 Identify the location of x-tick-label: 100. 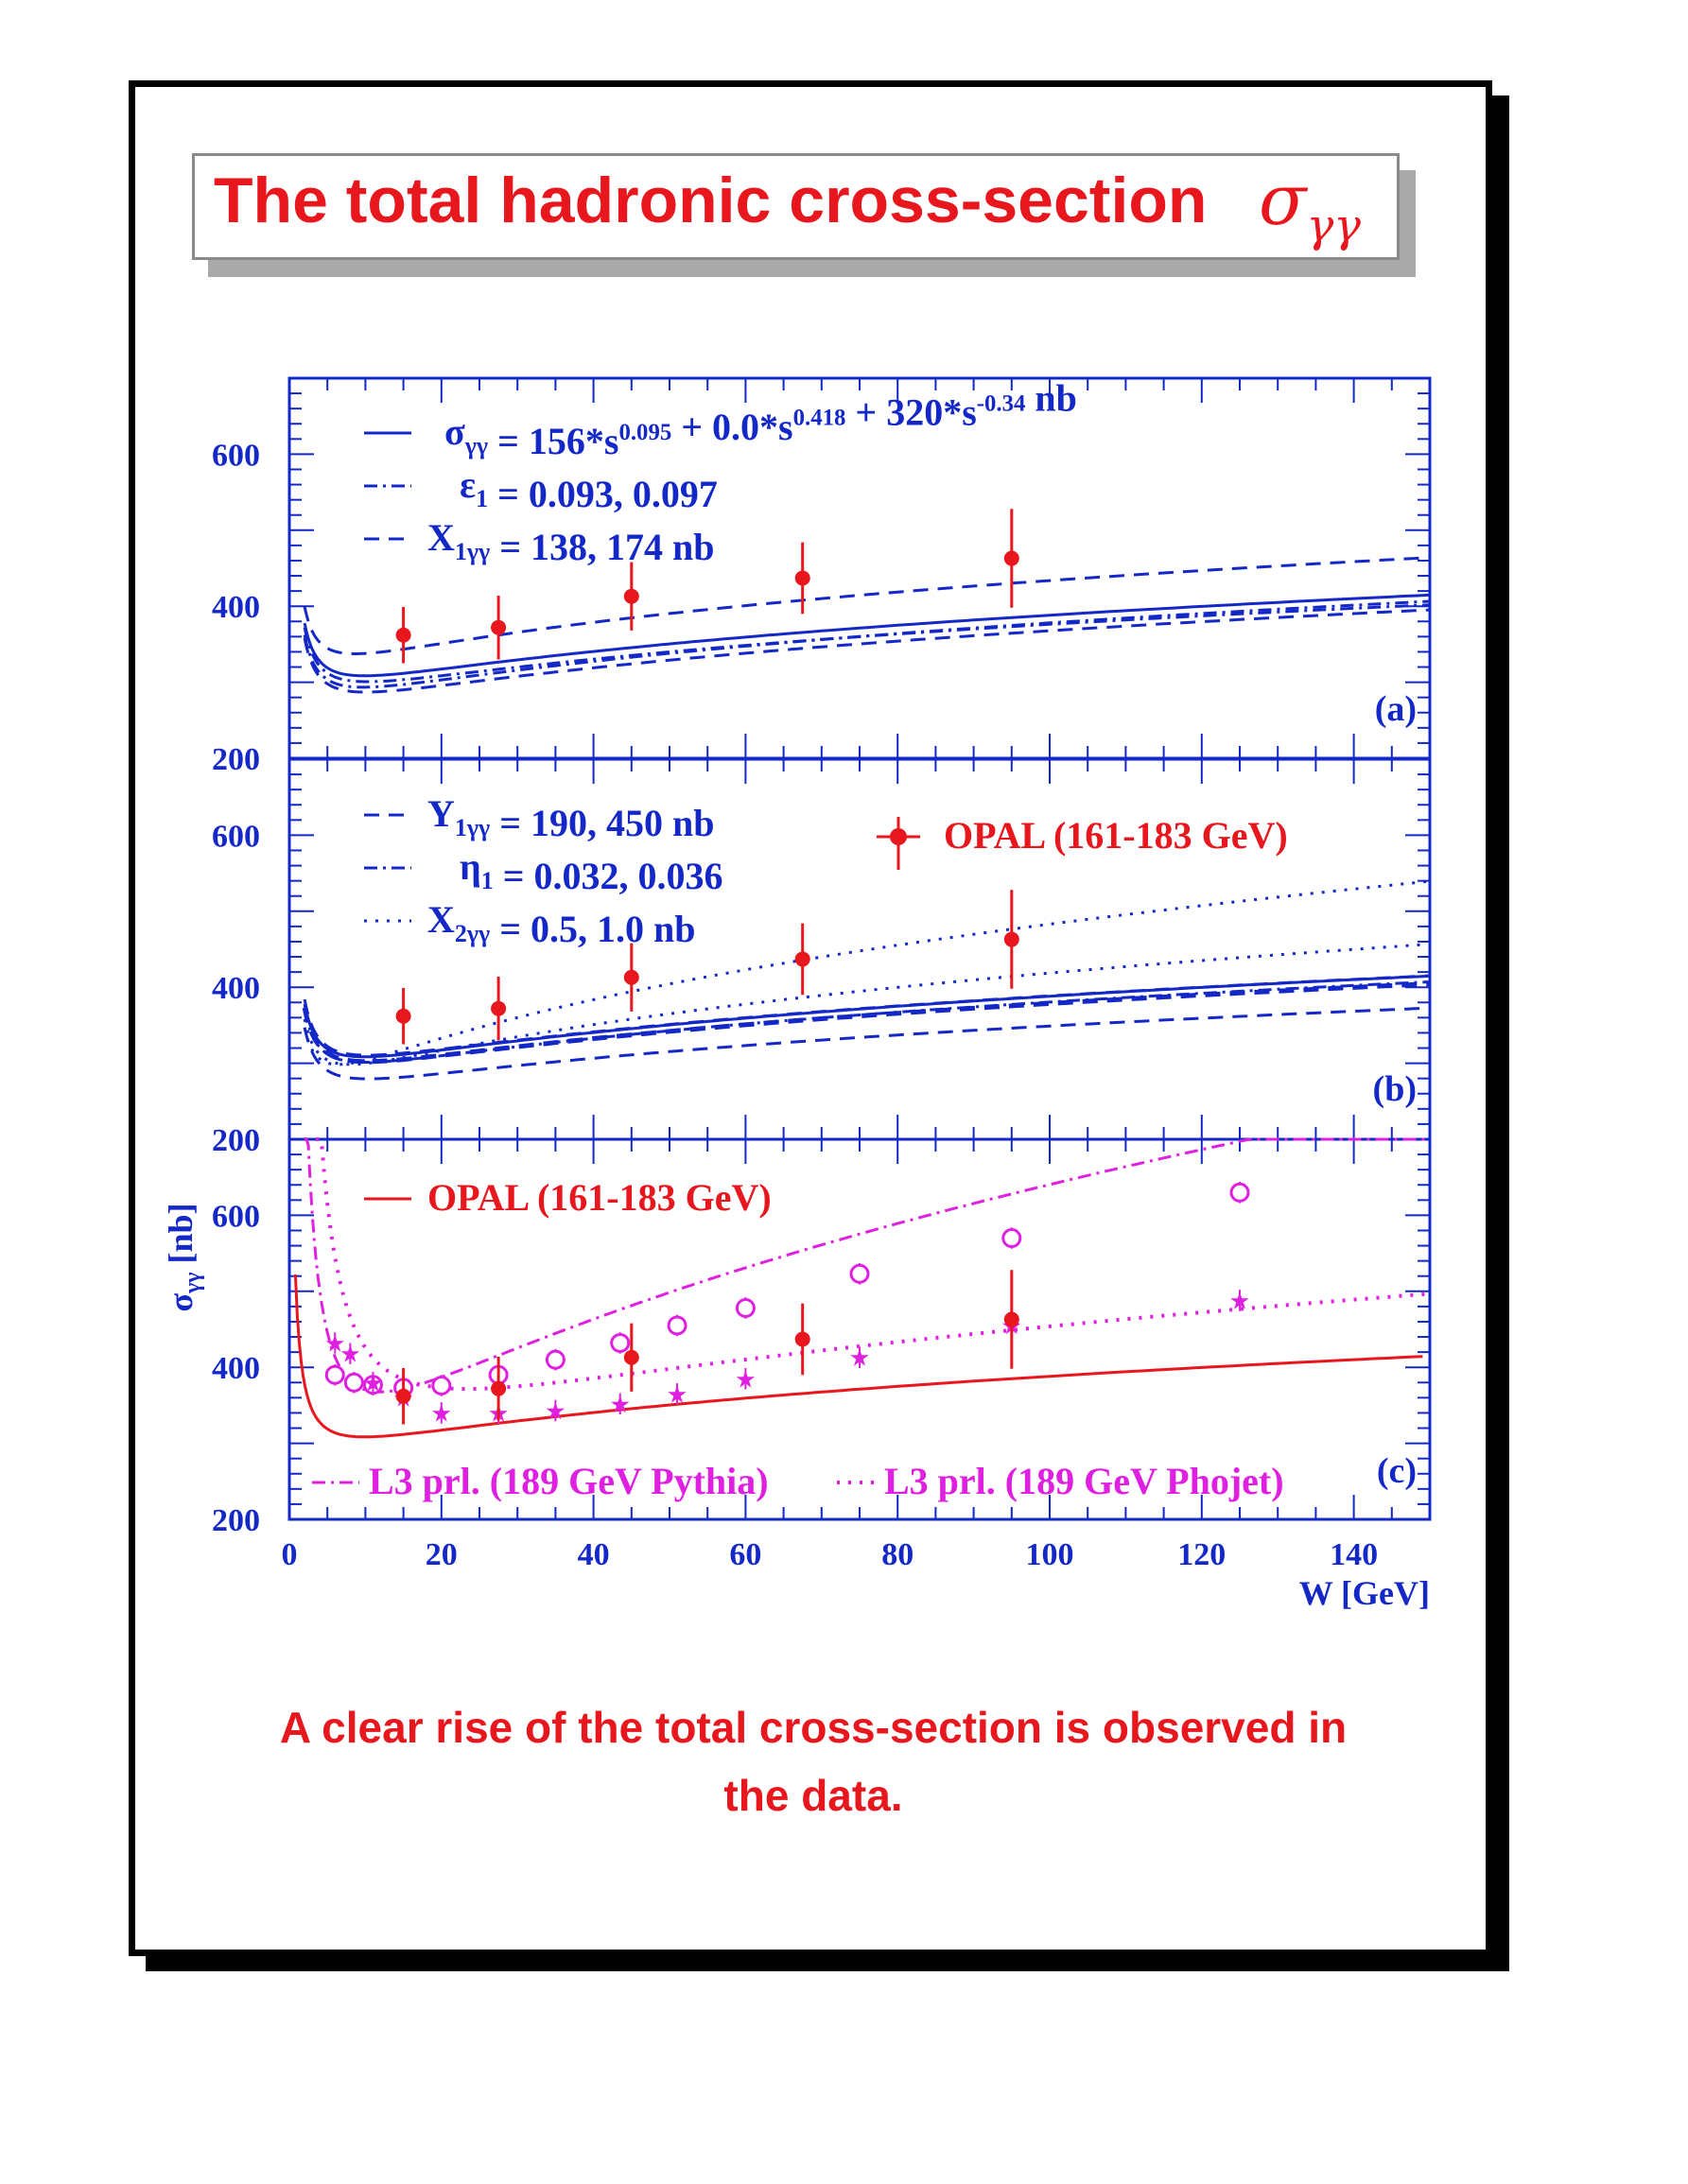
(1050, 1554).